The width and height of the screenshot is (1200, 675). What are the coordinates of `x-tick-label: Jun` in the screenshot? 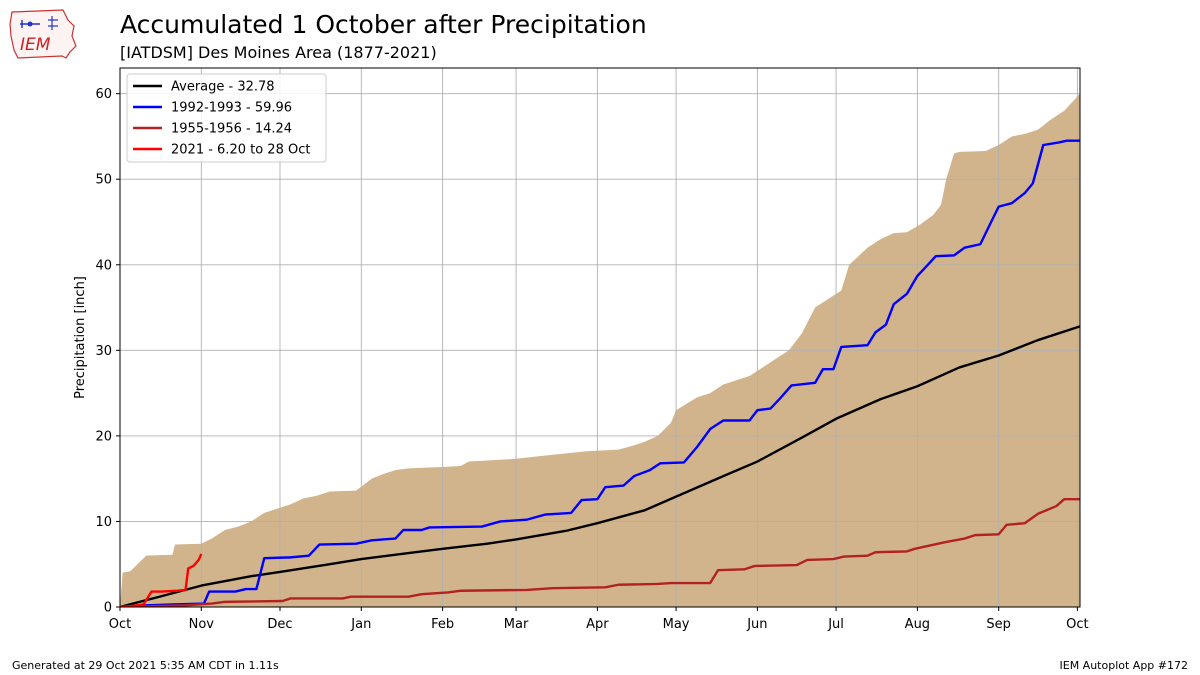 It's located at (756, 624).